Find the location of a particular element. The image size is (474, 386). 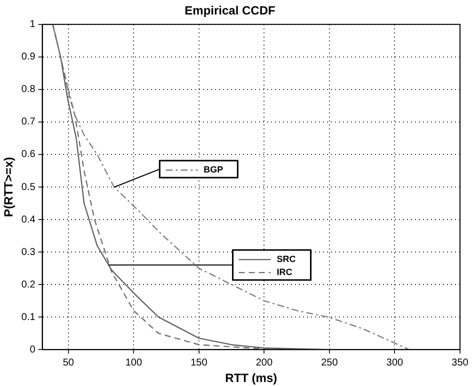

x-axis-title: RTT (ms) is located at coordinates (251, 378).